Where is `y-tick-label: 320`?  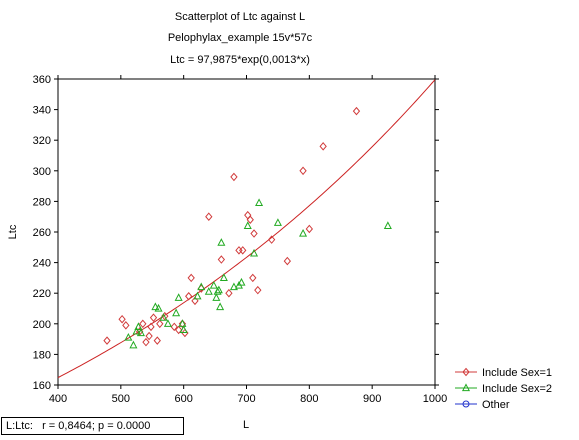
y-tick-label: 320 is located at coordinates (42, 141).